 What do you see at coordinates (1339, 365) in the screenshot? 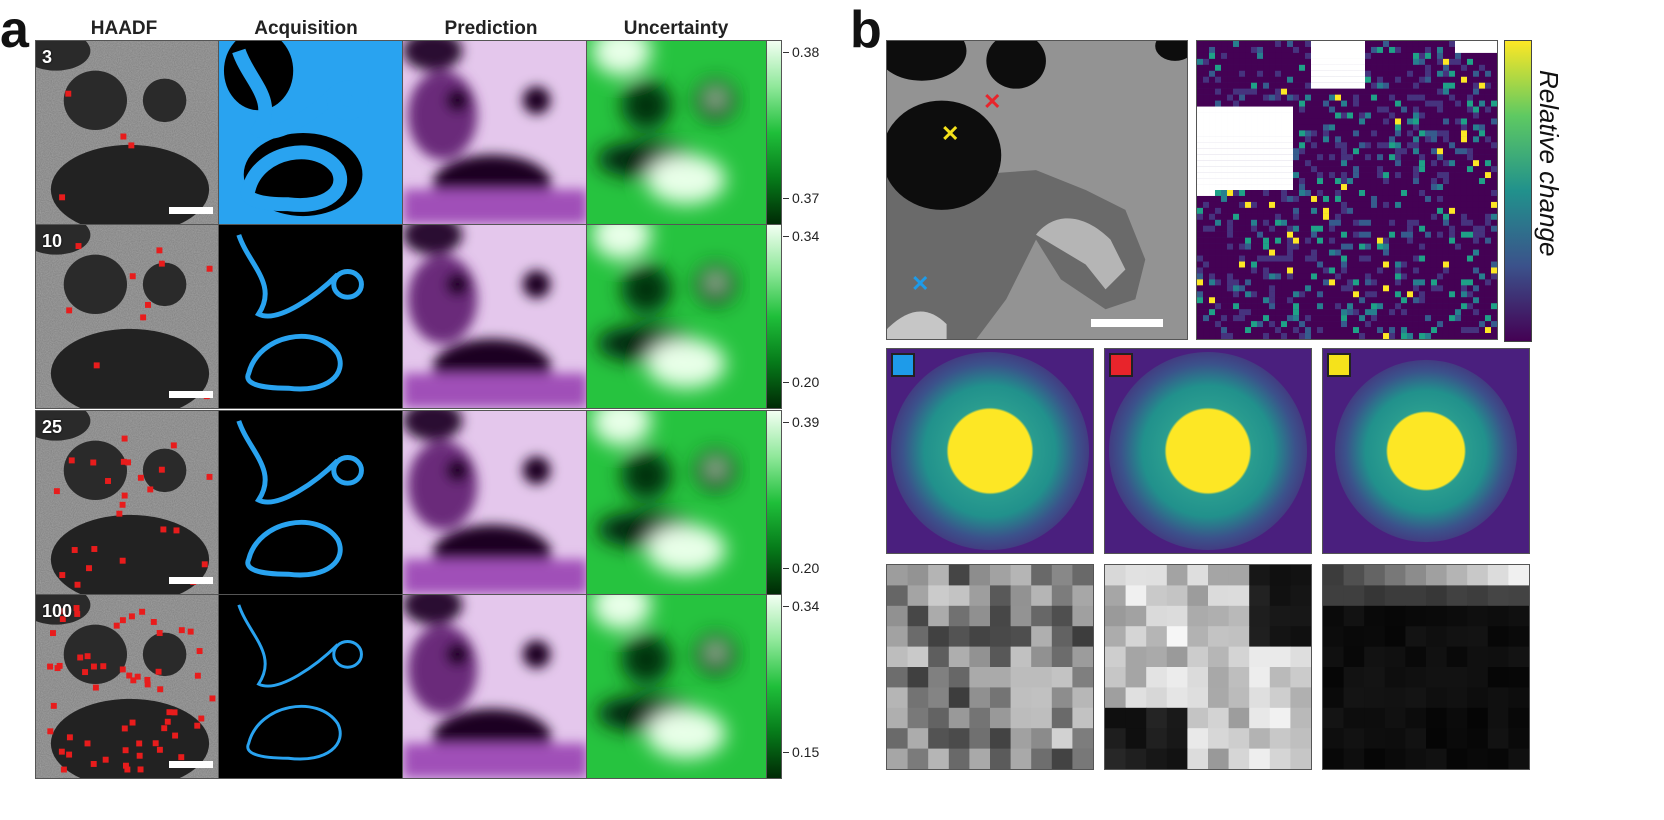
I see `yellow-swatch-icon` at bounding box center [1339, 365].